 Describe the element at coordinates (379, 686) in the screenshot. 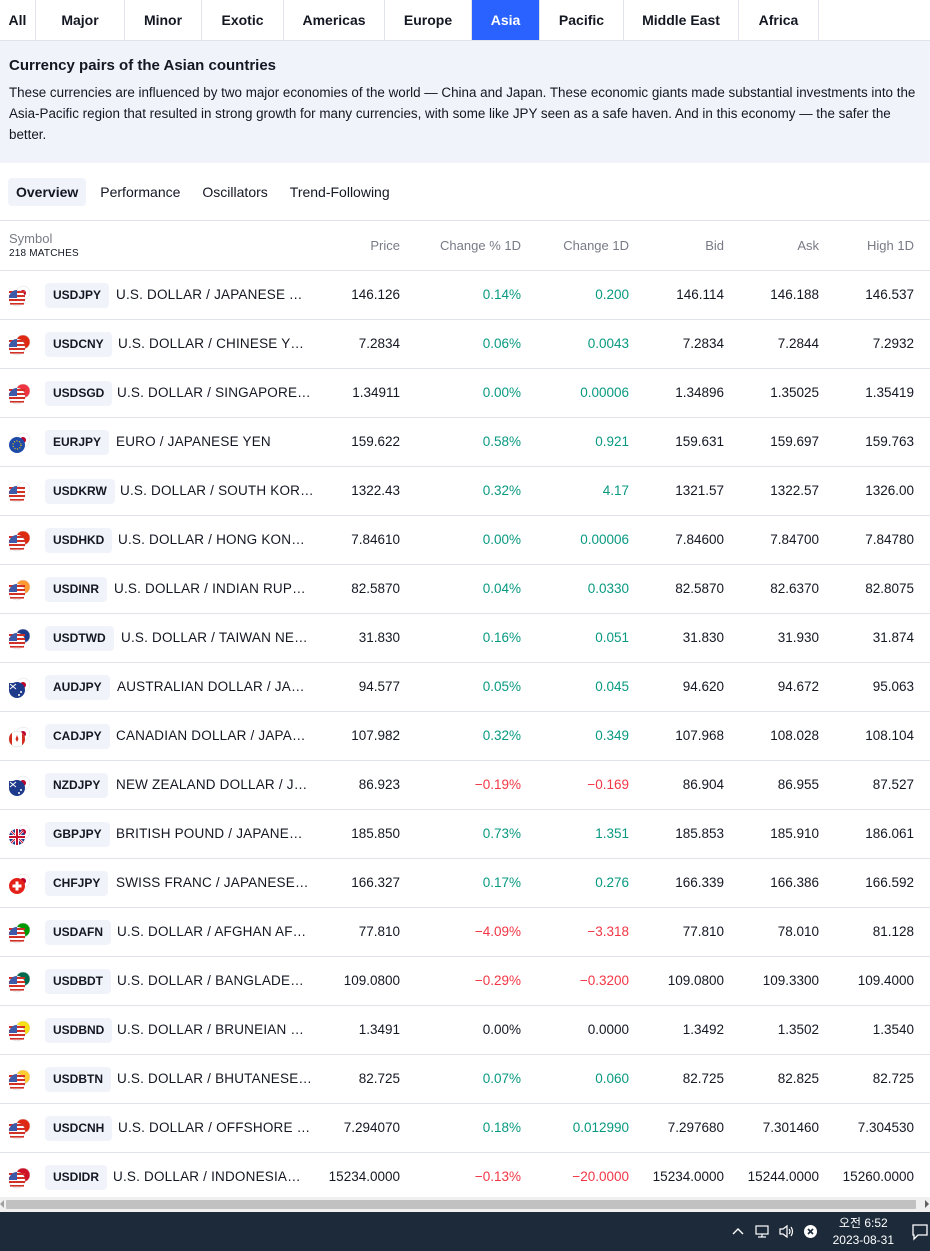

I see `price-cell: 94.577` at that location.